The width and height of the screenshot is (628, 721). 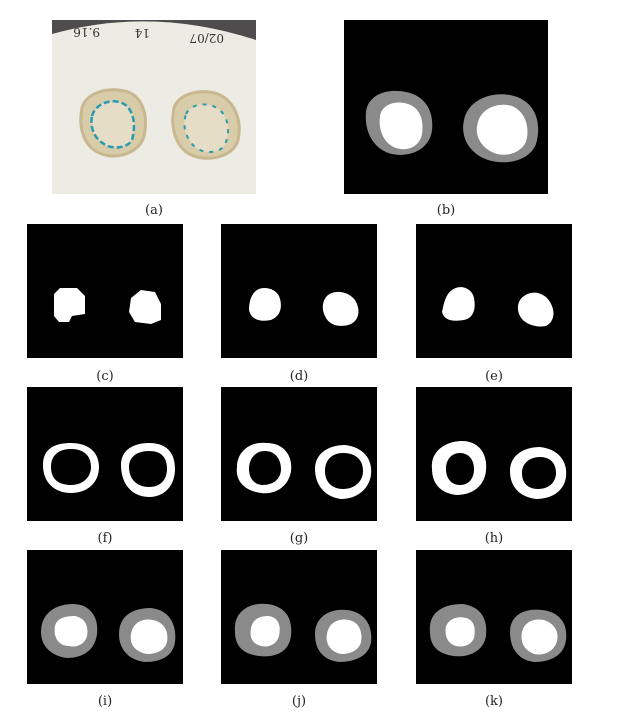 What do you see at coordinates (494, 376) in the screenshot?
I see `caption-e: (e)` at bounding box center [494, 376].